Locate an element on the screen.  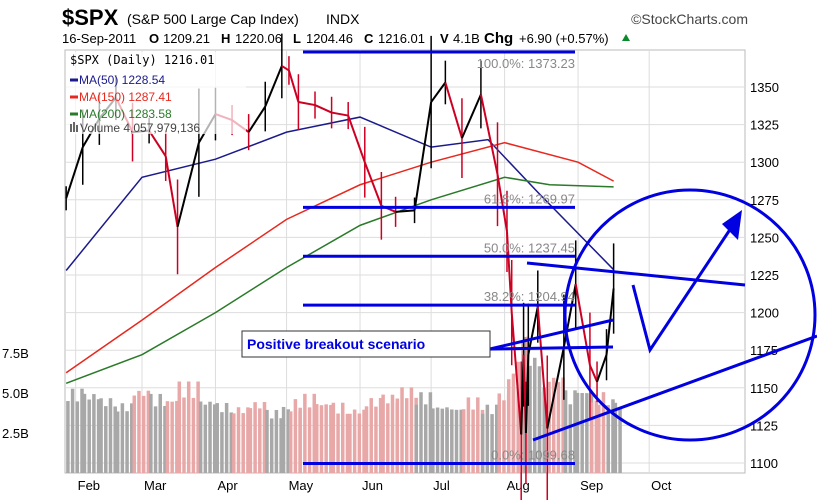
upper-trendline is located at coordinates (636, 274).